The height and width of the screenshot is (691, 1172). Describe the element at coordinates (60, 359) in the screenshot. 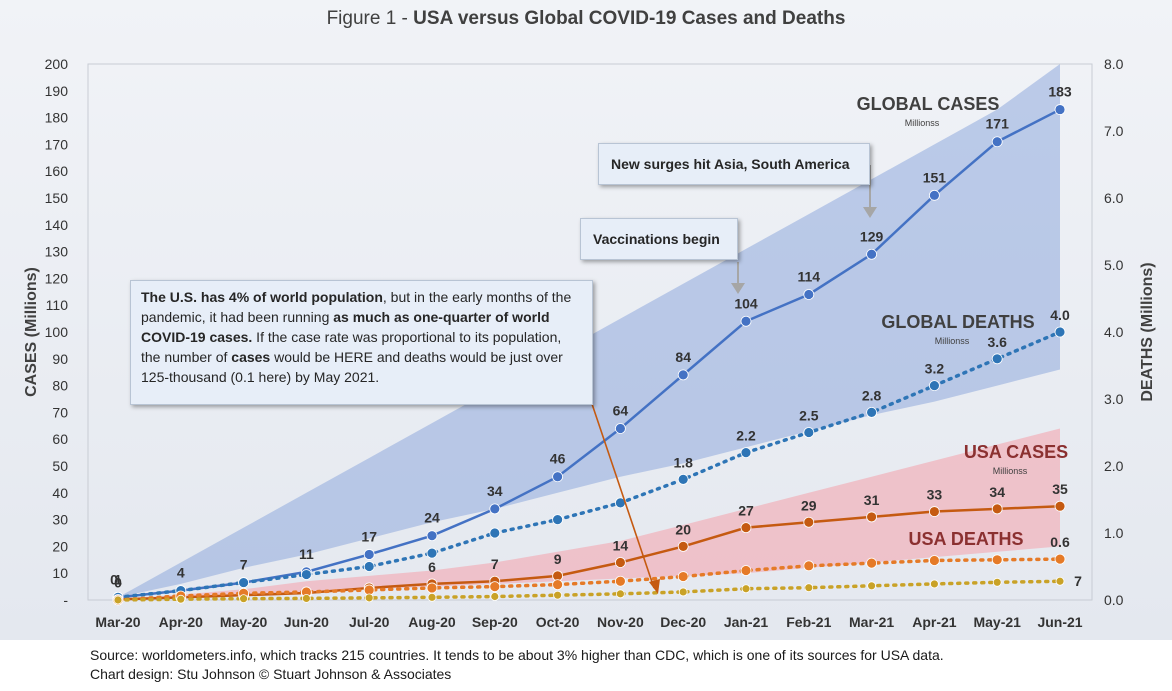

I see `y-tick-label: 90` at that location.